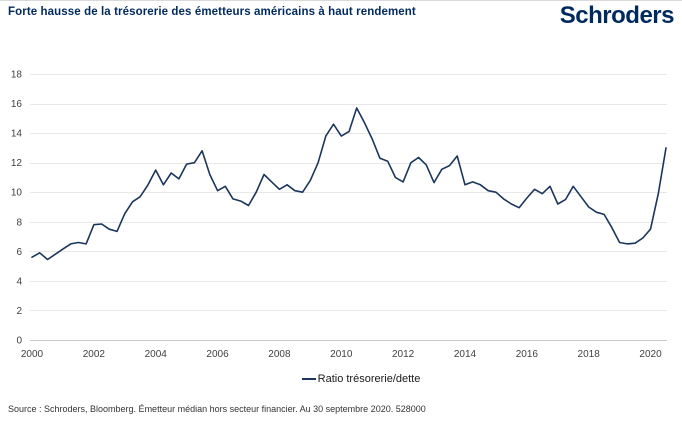 This screenshot has width=682, height=427. I want to click on y-tick-label: 18, so click(17, 75).